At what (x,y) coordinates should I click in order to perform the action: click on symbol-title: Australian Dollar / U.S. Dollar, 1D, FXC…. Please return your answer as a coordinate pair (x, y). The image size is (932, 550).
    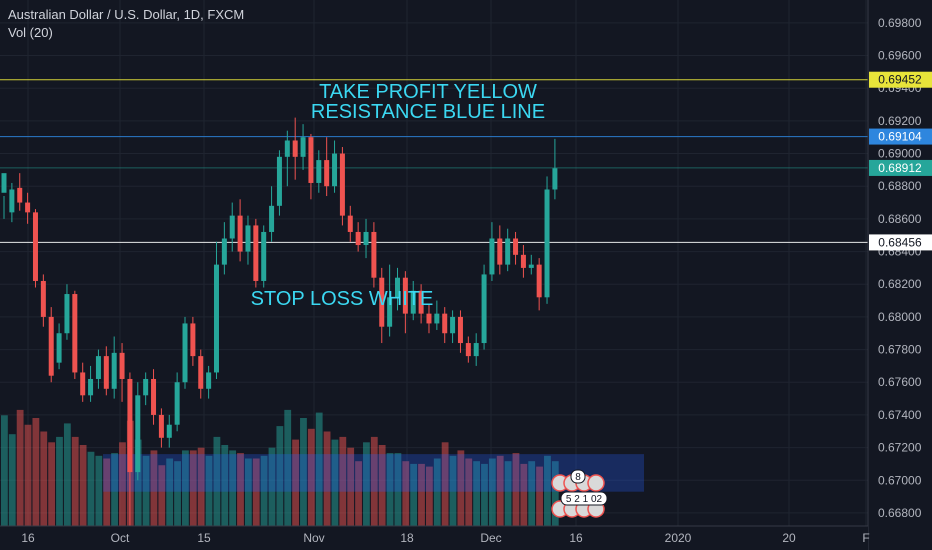
    Looking at the image, I should click on (126, 14).